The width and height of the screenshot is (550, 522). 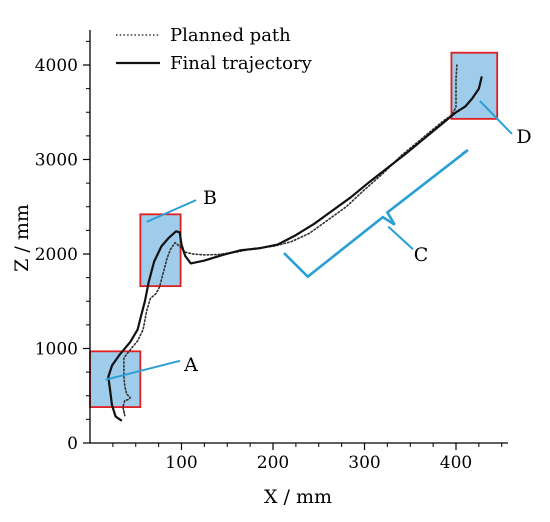 What do you see at coordinates (298, 497) in the screenshot?
I see `x-axis-label: X / mm` at bounding box center [298, 497].